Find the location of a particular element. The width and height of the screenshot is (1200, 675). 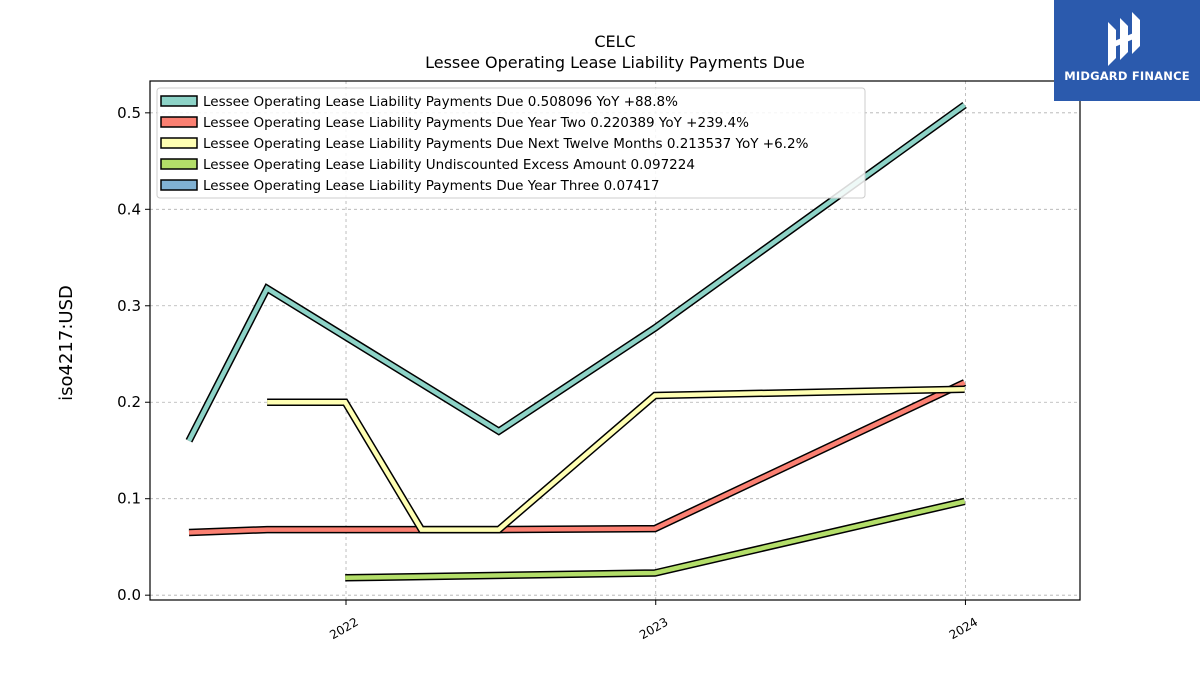

logo-text: MIDGARD FINANCE is located at coordinates (1127, 76).